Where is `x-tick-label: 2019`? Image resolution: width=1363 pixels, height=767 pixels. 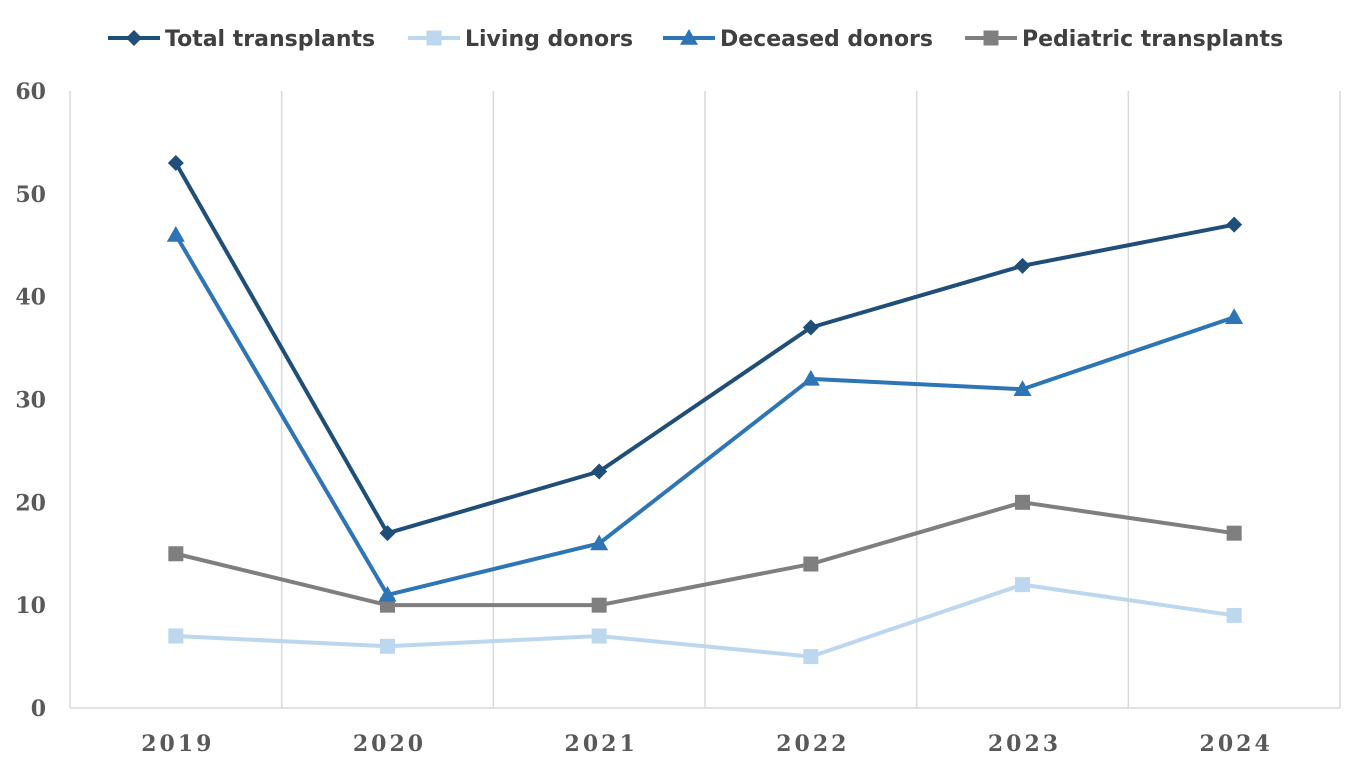
x-tick-label: 2019 is located at coordinates (177, 744).